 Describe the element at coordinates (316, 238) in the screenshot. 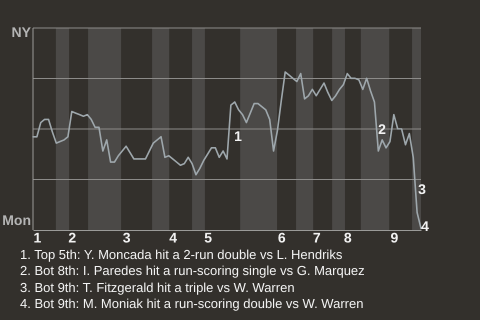

I see `x-tick-label: 7` at that location.